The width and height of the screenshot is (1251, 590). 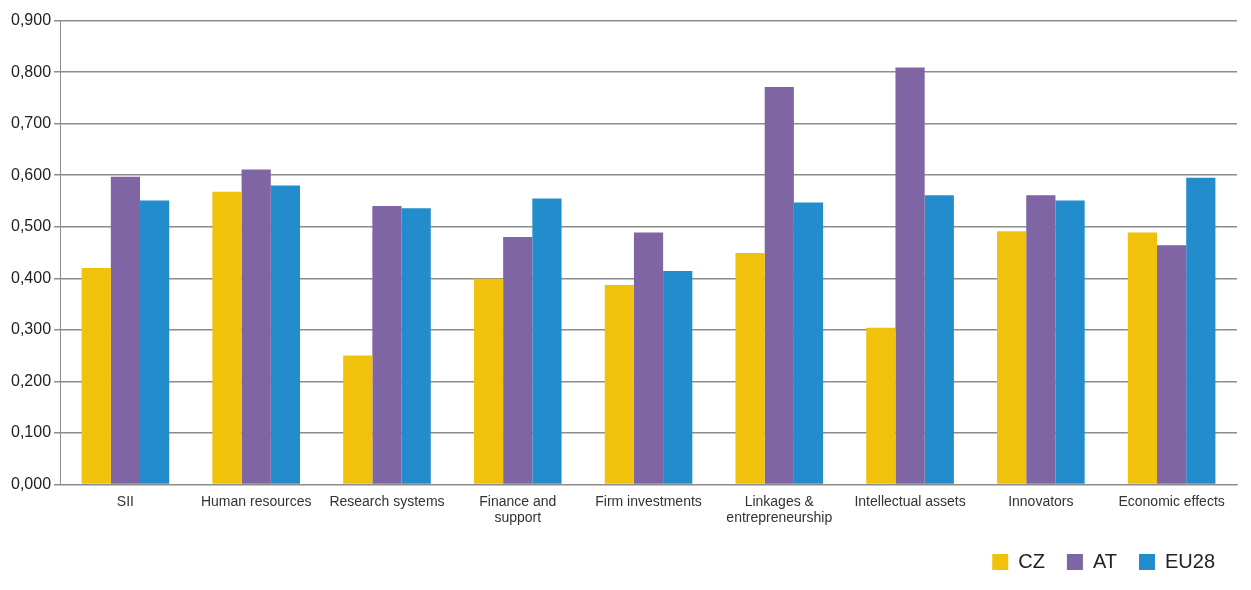 I want to click on y-tick-label: 0,900, so click(x=31, y=20).